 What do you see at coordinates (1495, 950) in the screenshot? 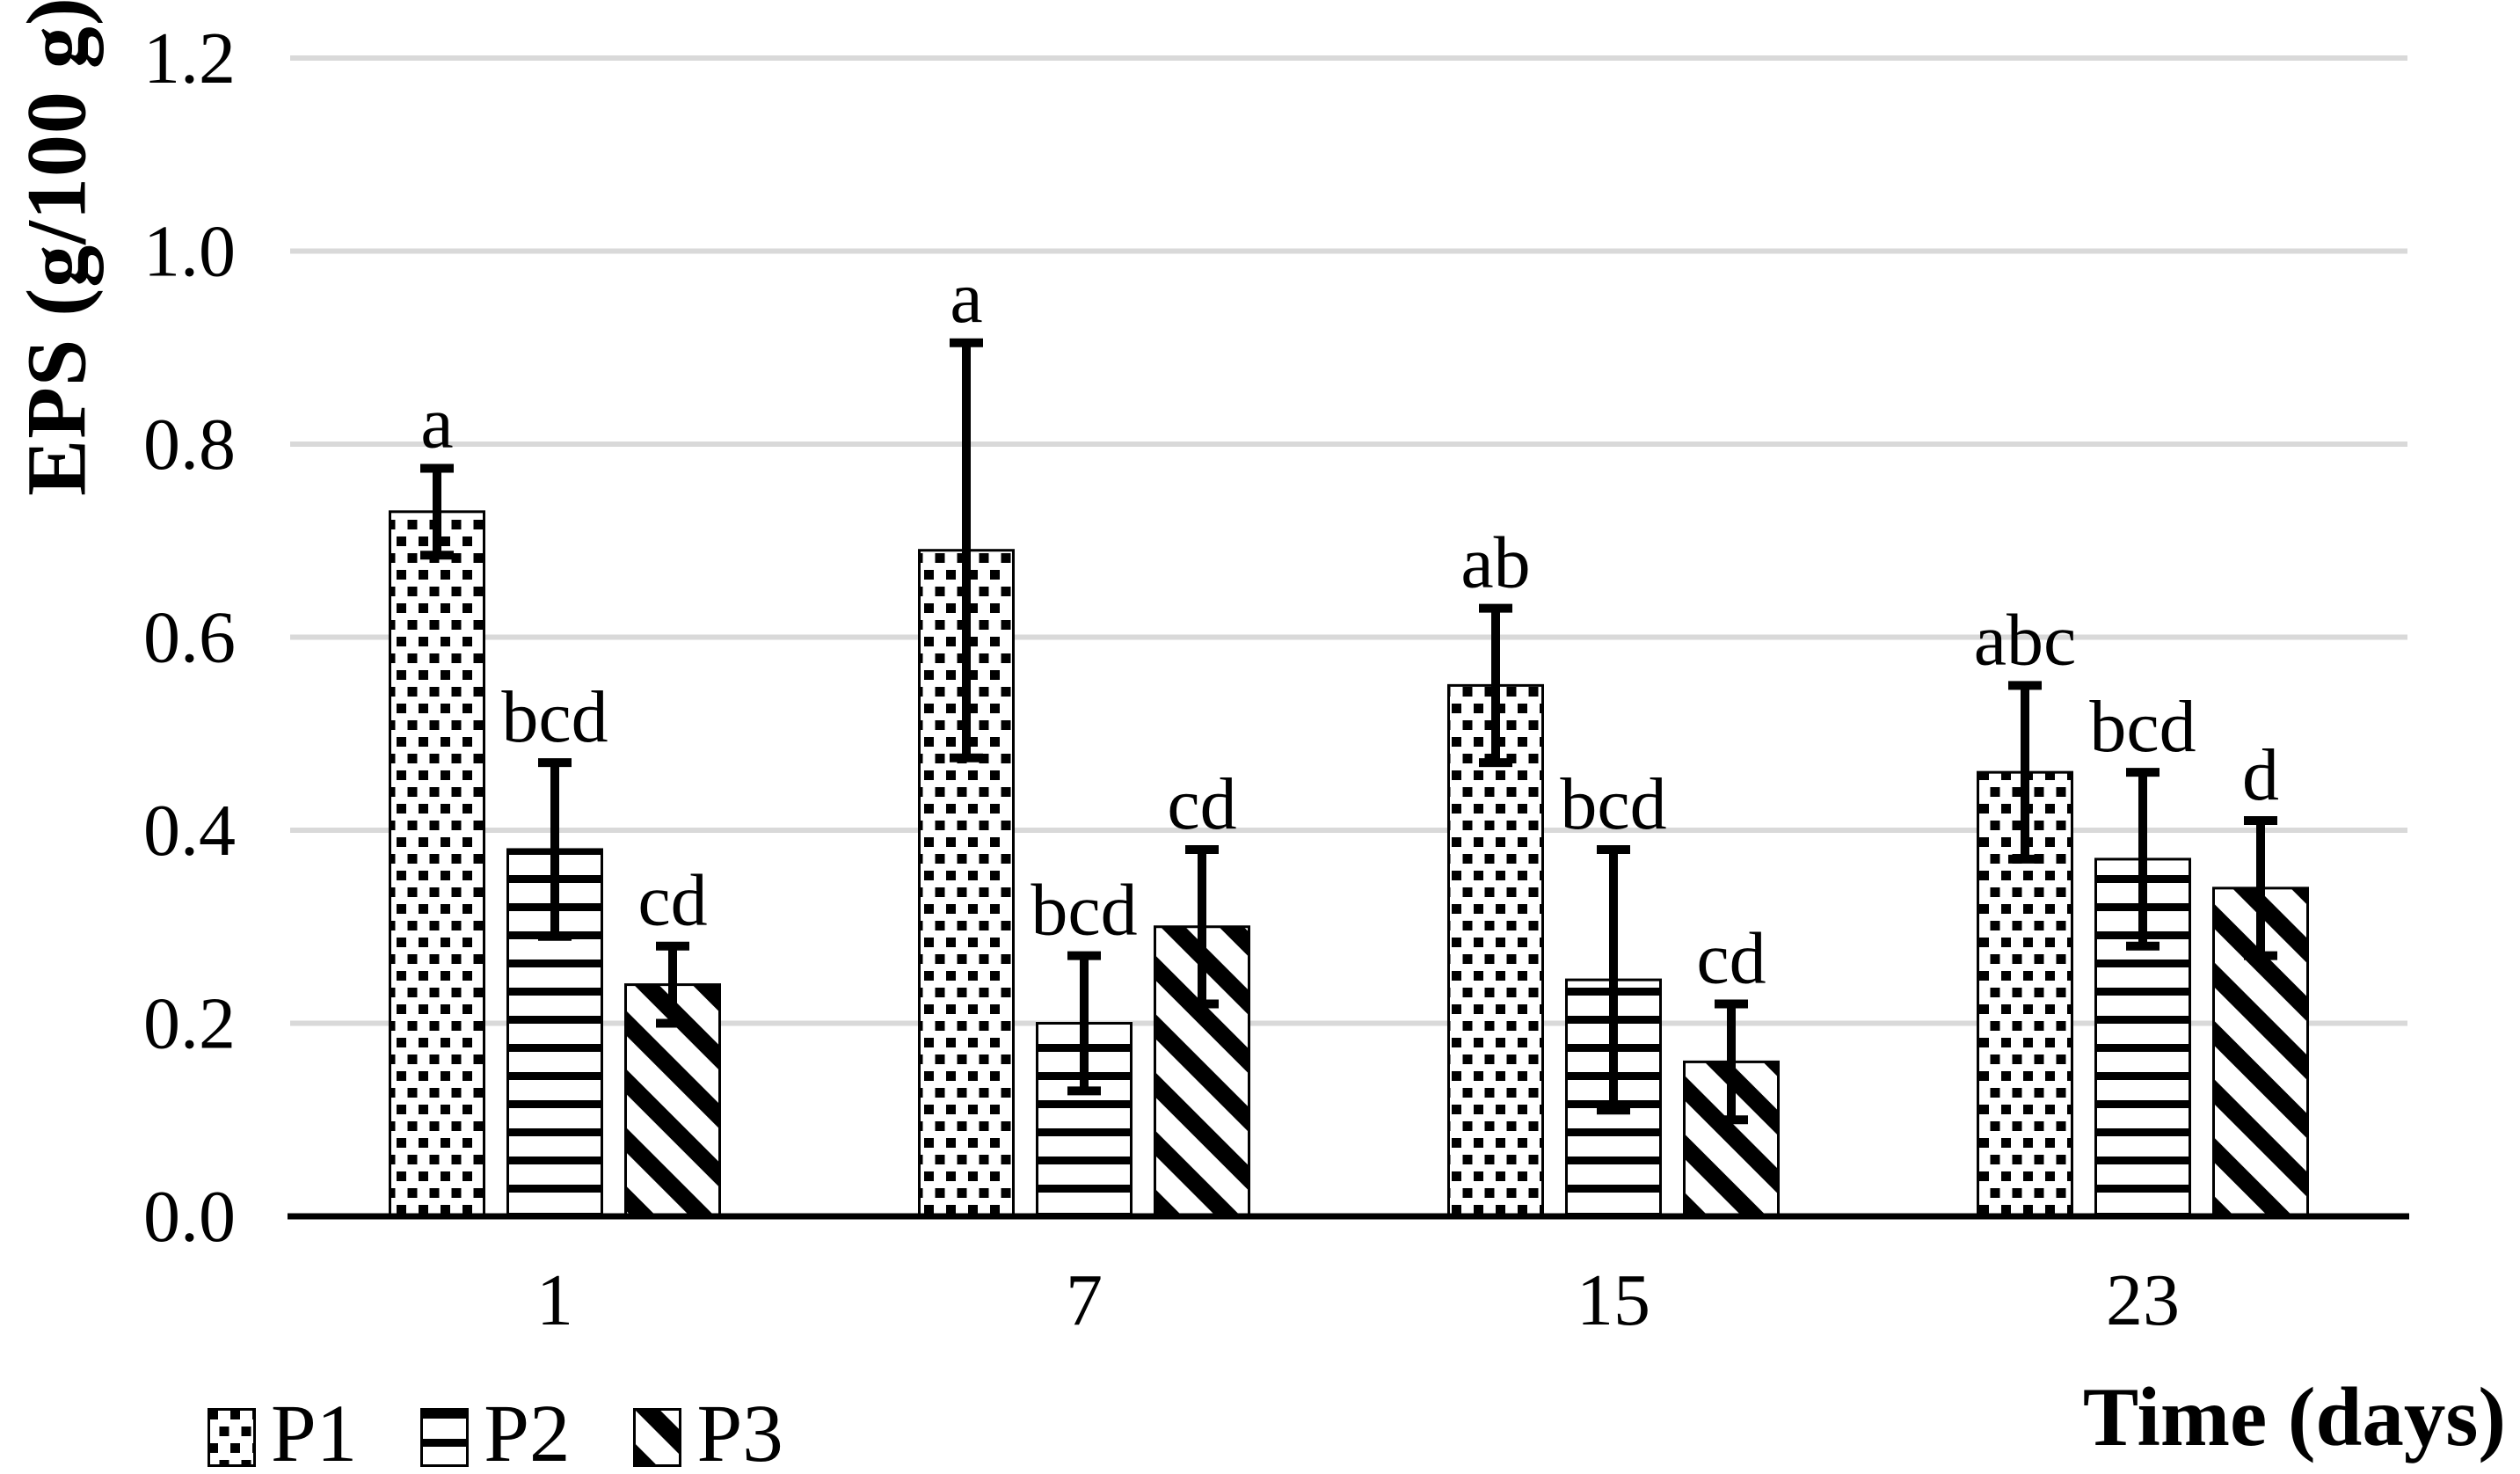
I see `bar-p1-day15` at bounding box center [1495, 950].